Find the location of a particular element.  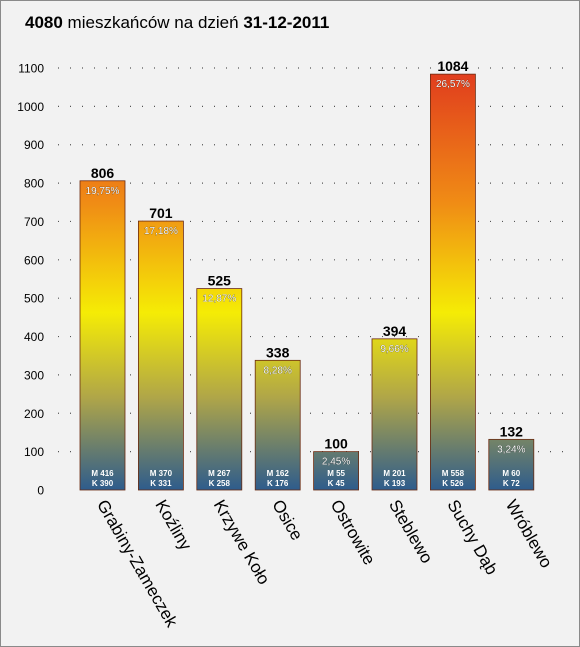

y-tick-label: 600 is located at coordinates (34, 260).